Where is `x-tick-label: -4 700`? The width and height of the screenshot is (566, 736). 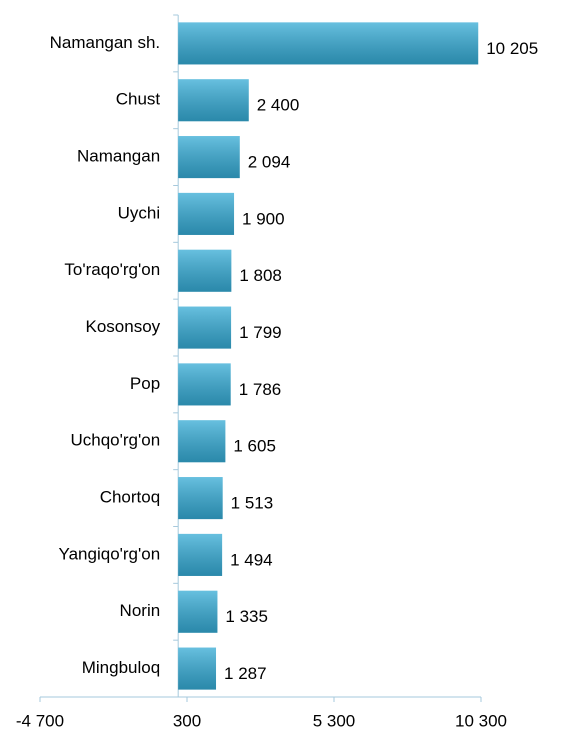
x-tick-label: -4 700 is located at coordinates (40, 720).